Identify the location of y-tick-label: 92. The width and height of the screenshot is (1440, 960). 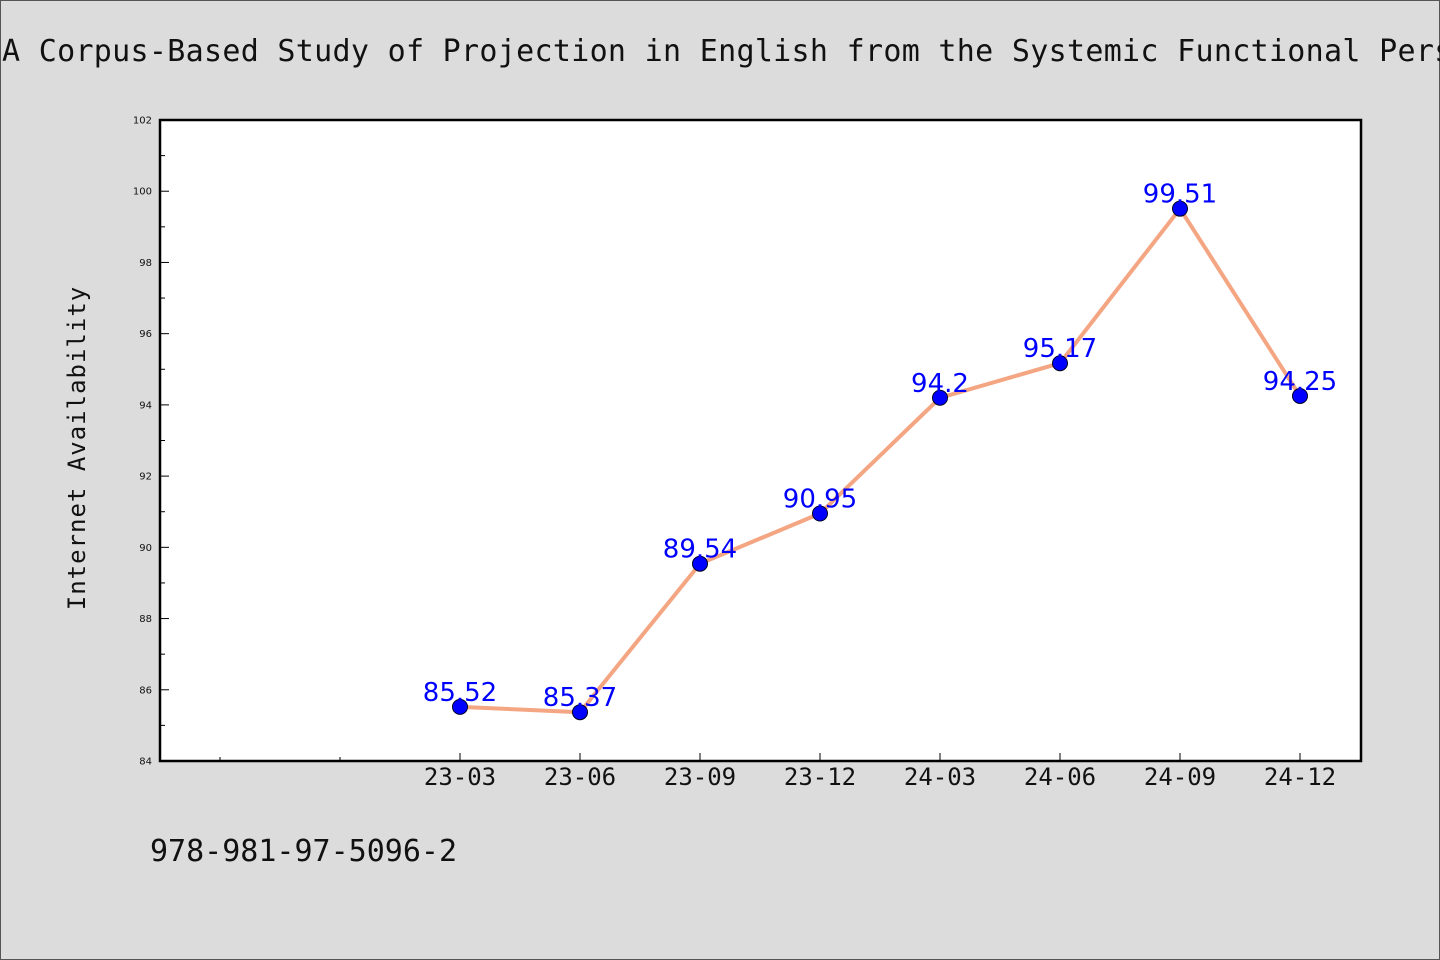
(145, 477).